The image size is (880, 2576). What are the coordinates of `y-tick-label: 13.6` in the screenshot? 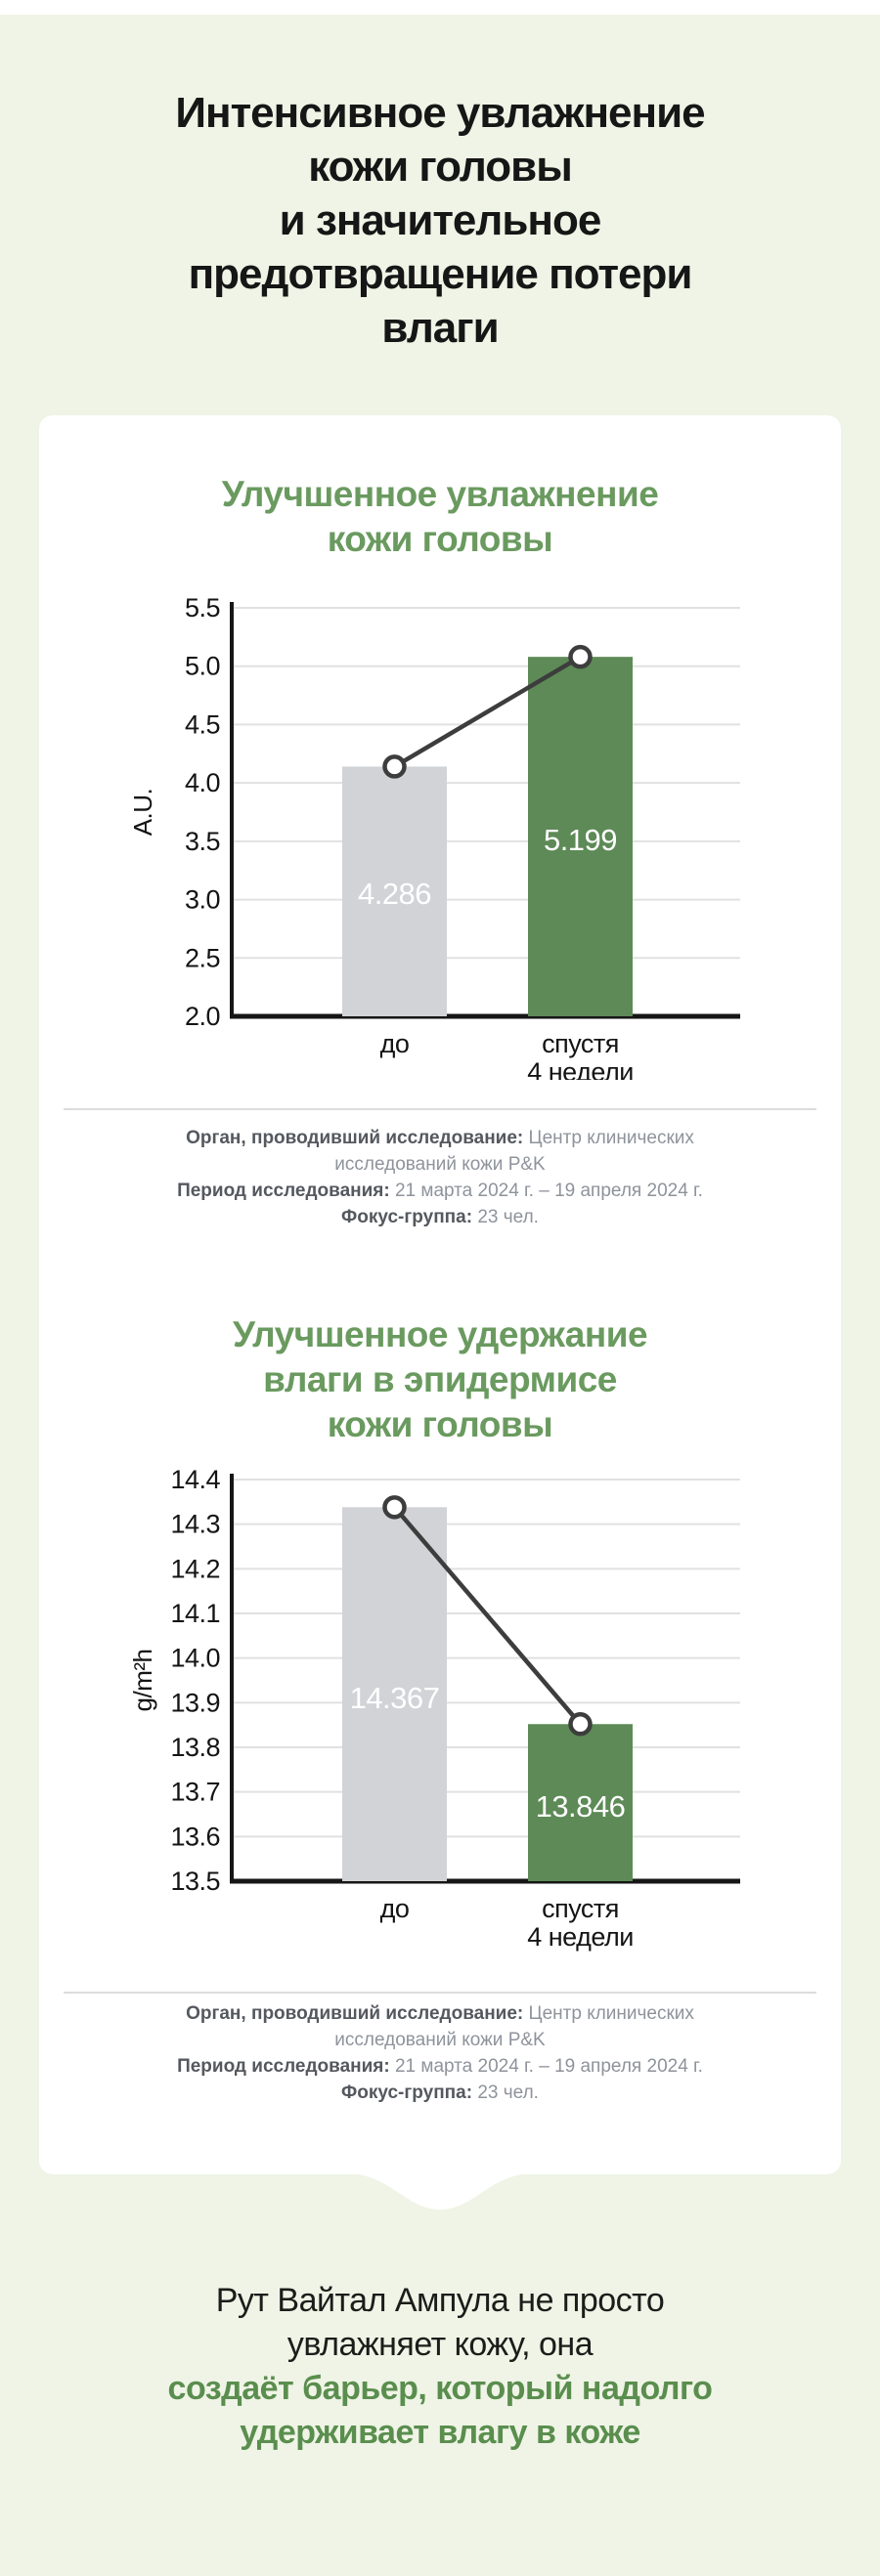 It's located at (195, 1837).